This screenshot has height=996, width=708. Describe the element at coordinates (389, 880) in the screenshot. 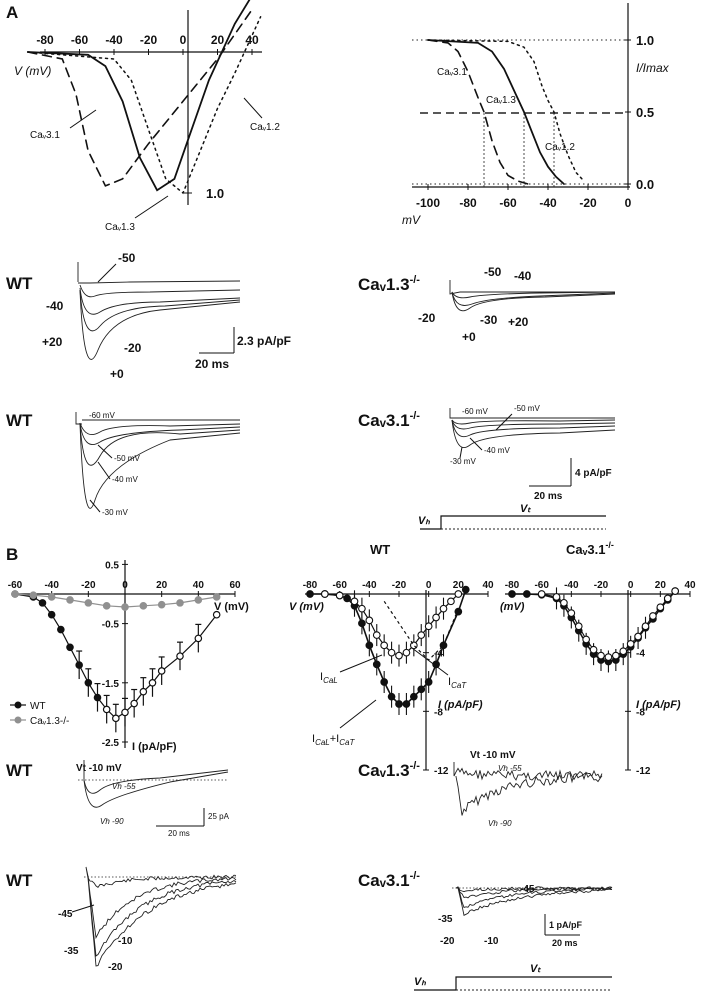

I see `b-r2-right-title: Caᵥ3.1-/-` at that location.